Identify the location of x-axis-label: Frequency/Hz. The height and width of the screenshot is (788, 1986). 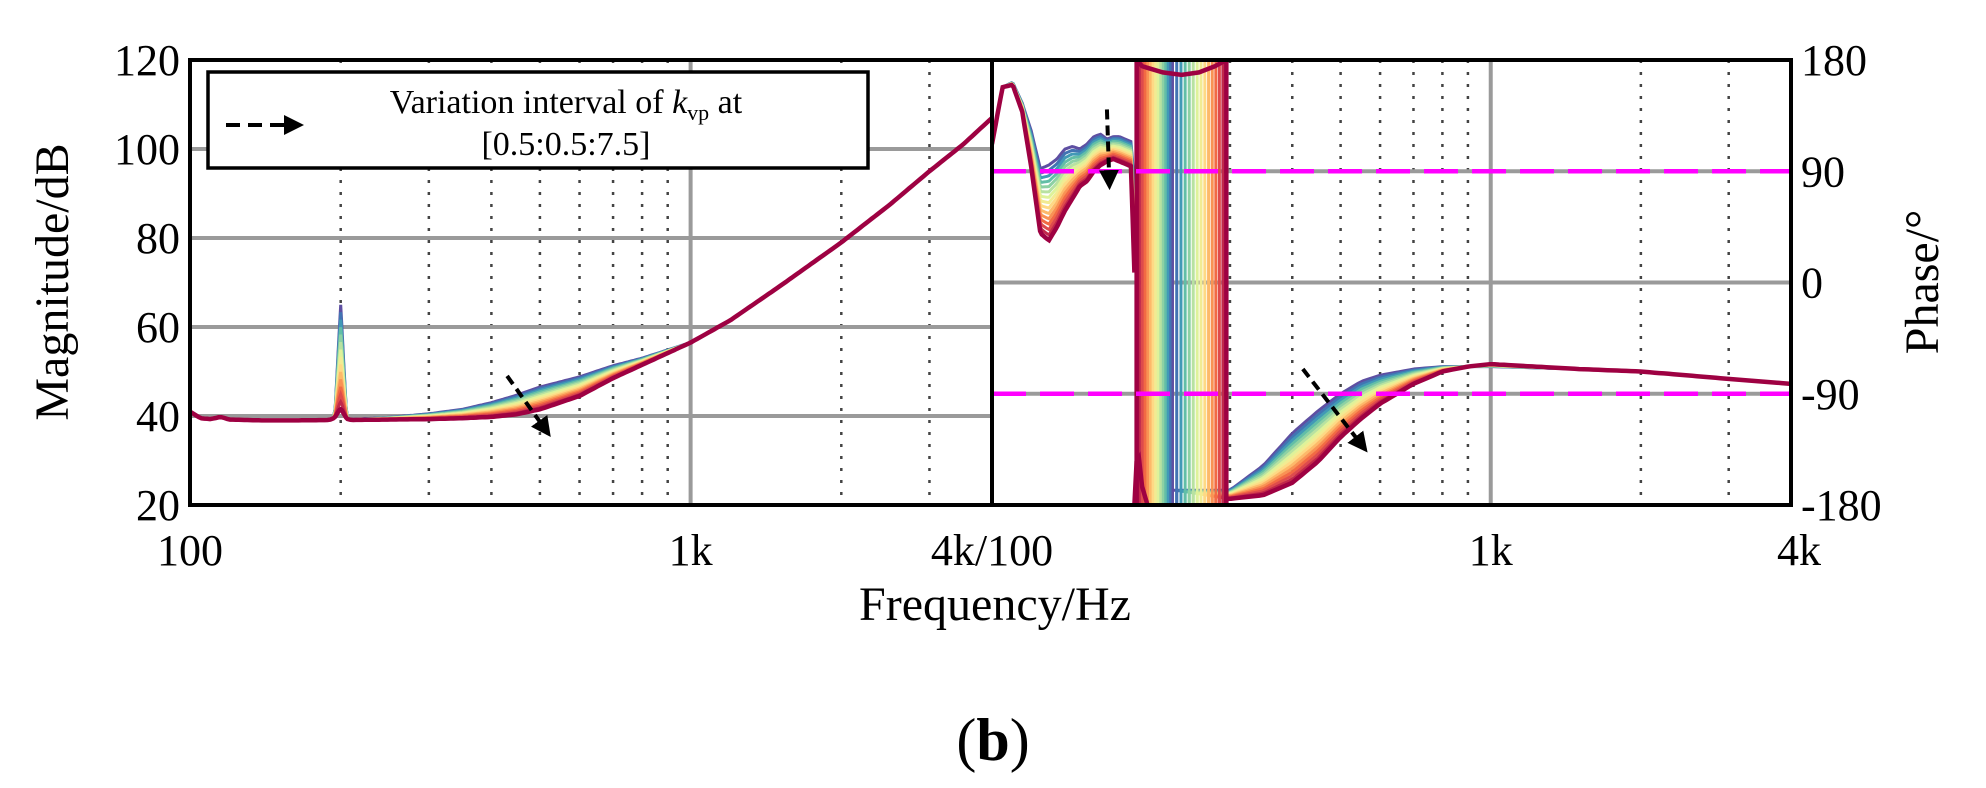
(995, 604).